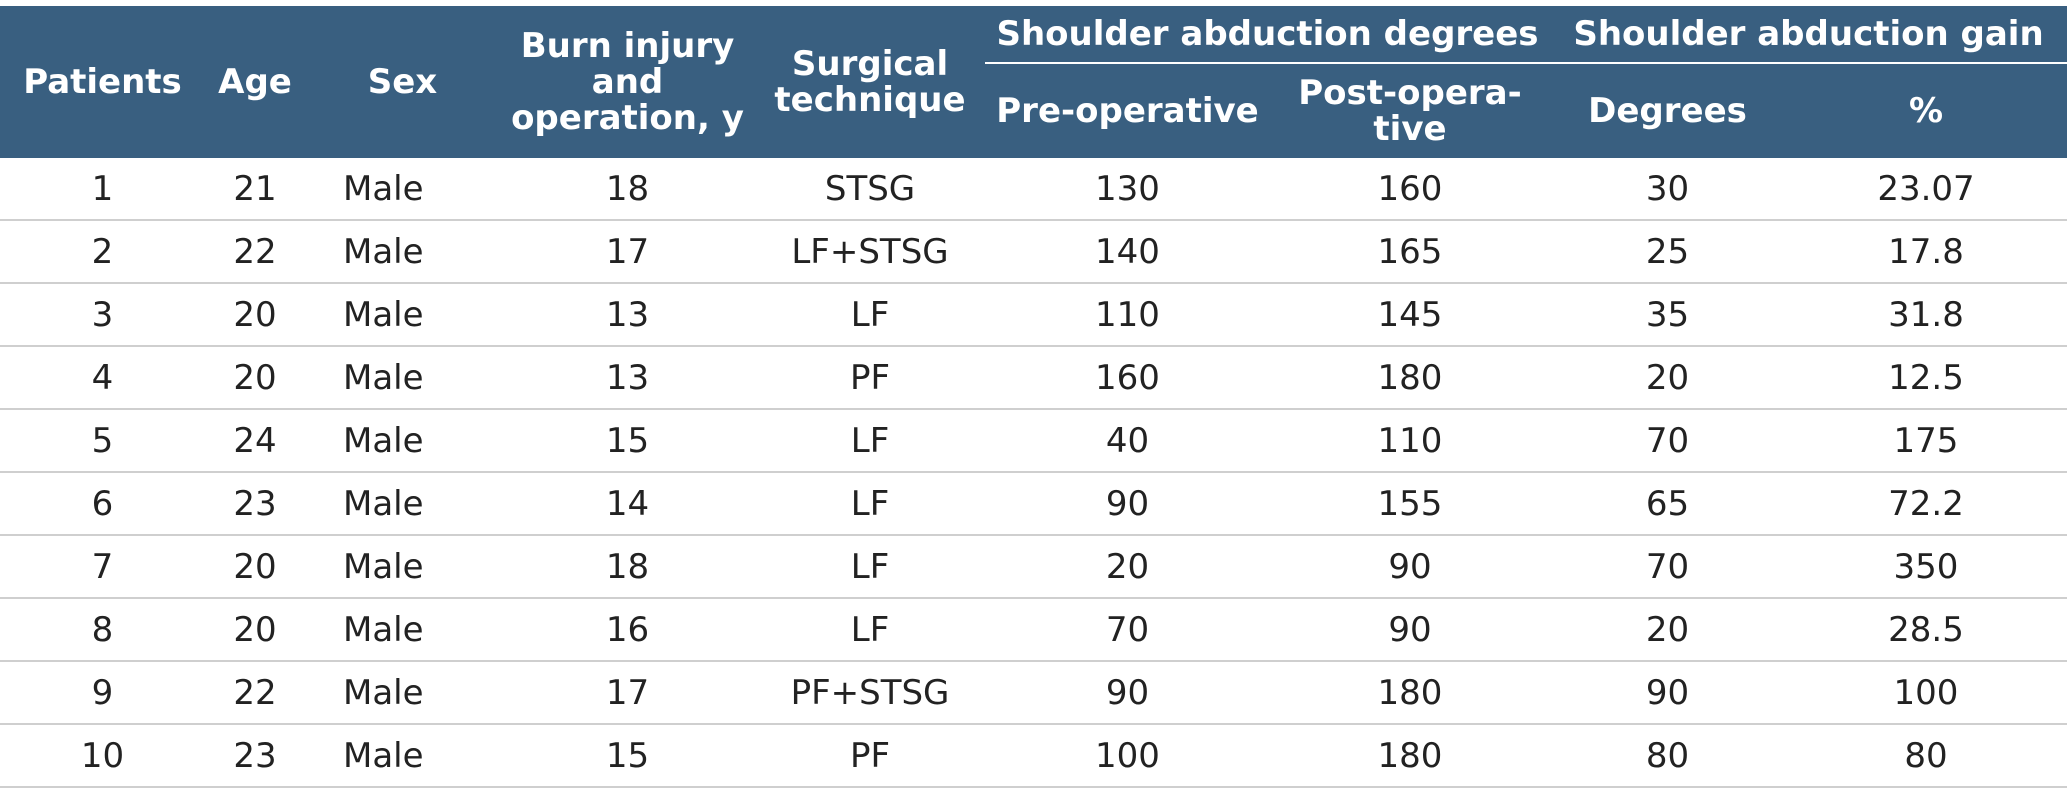 The width and height of the screenshot is (2067, 801). What do you see at coordinates (102, 82) in the screenshot?
I see `header-patients: Patients` at bounding box center [102, 82].